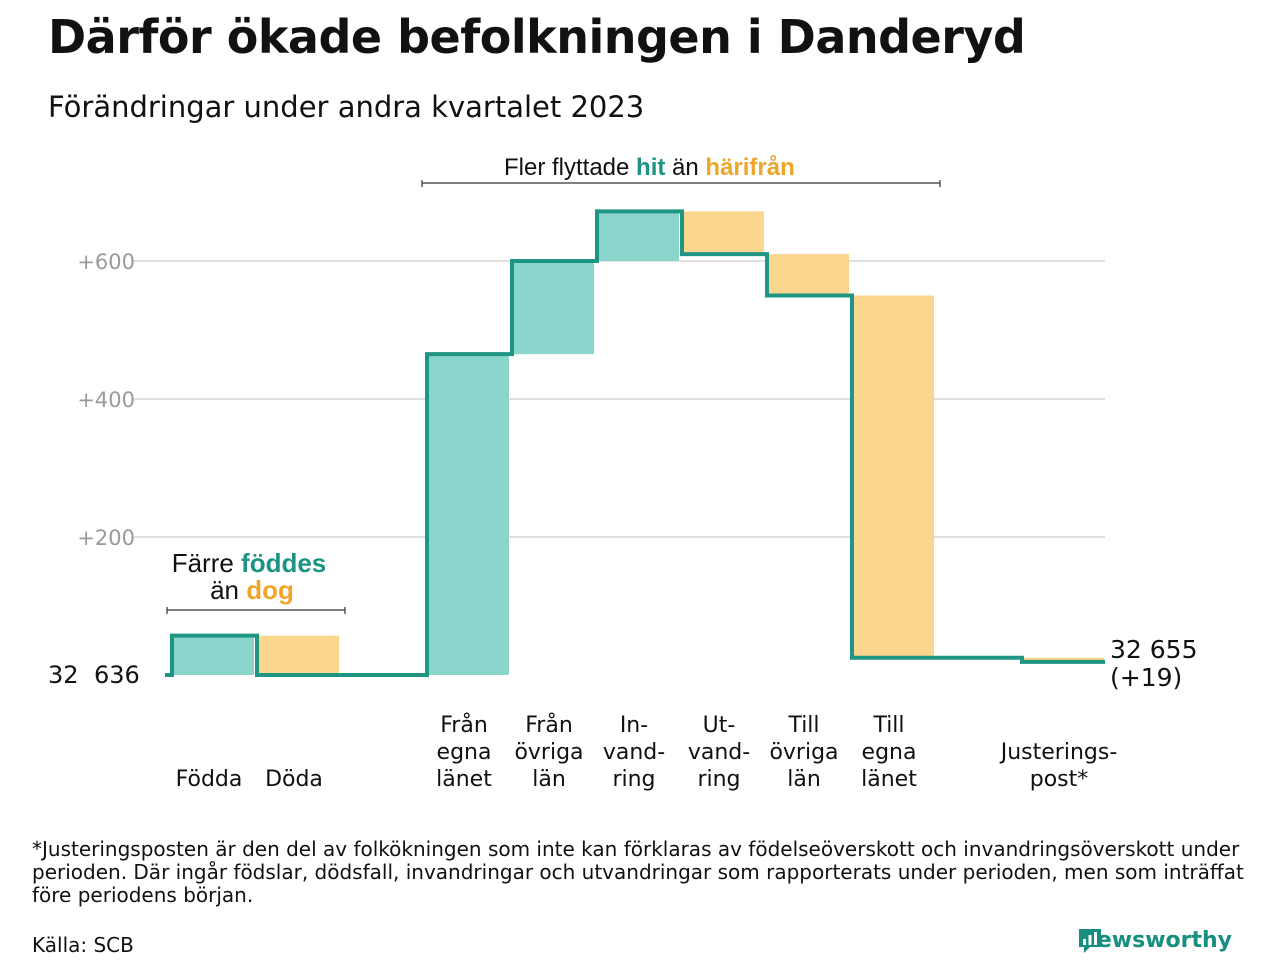 The height and width of the screenshot is (960, 1280). What do you see at coordinates (1059, 779) in the screenshot?
I see `x-tick-label: post*` at bounding box center [1059, 779].